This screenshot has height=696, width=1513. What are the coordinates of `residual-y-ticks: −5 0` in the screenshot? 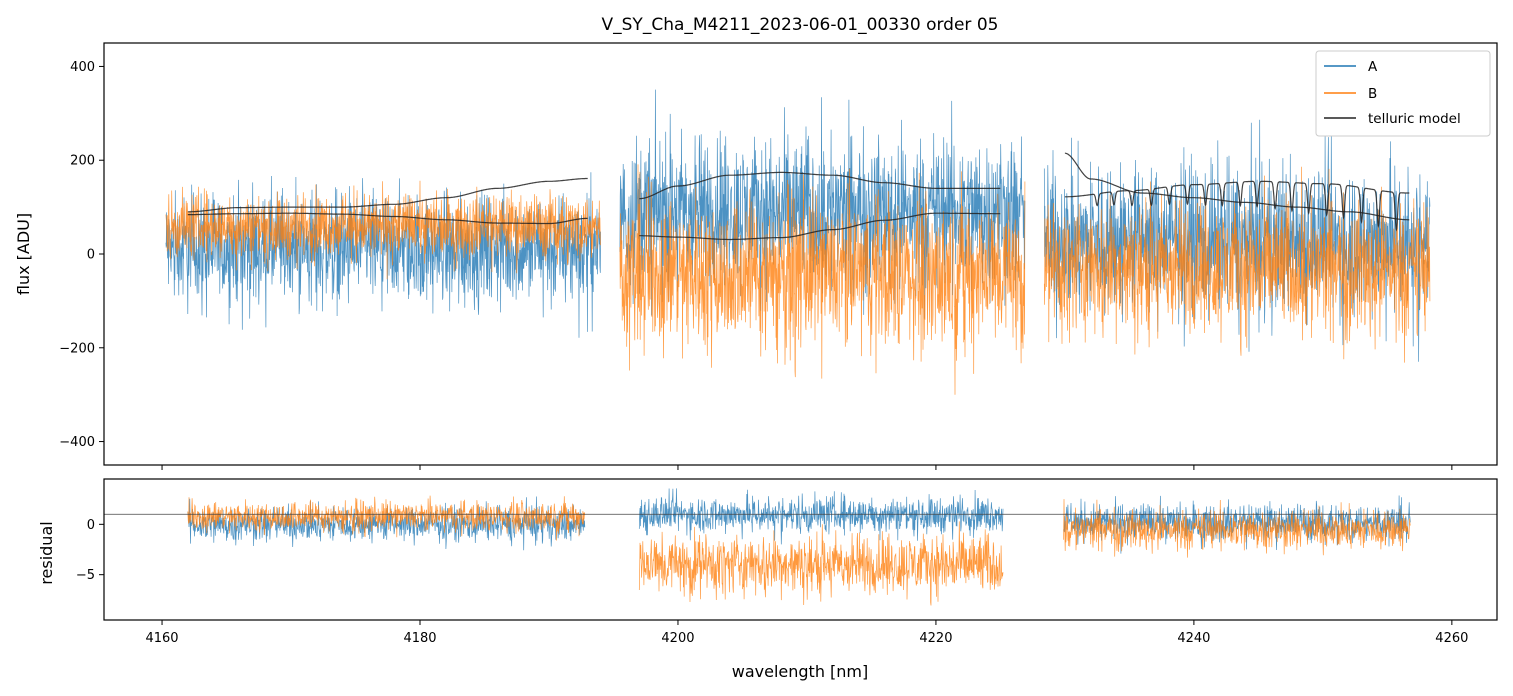 It's located at (90, 550).